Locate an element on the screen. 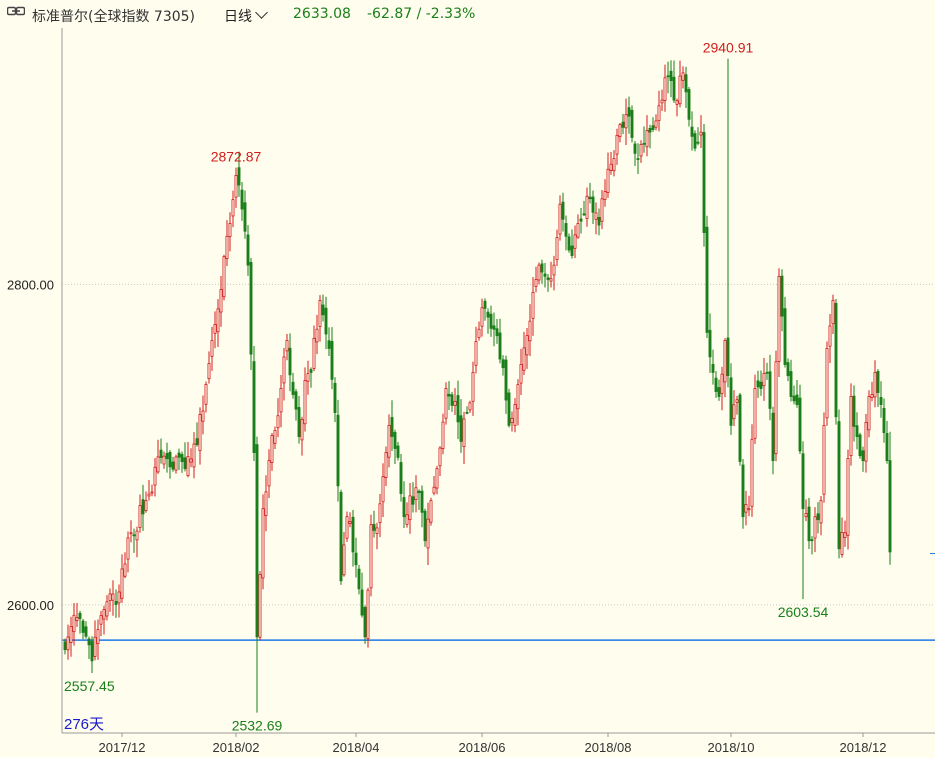 Image resolution: width=935 pixels, height=758 pixels. period-selector: 日线 is located at coordinates (246, 16).